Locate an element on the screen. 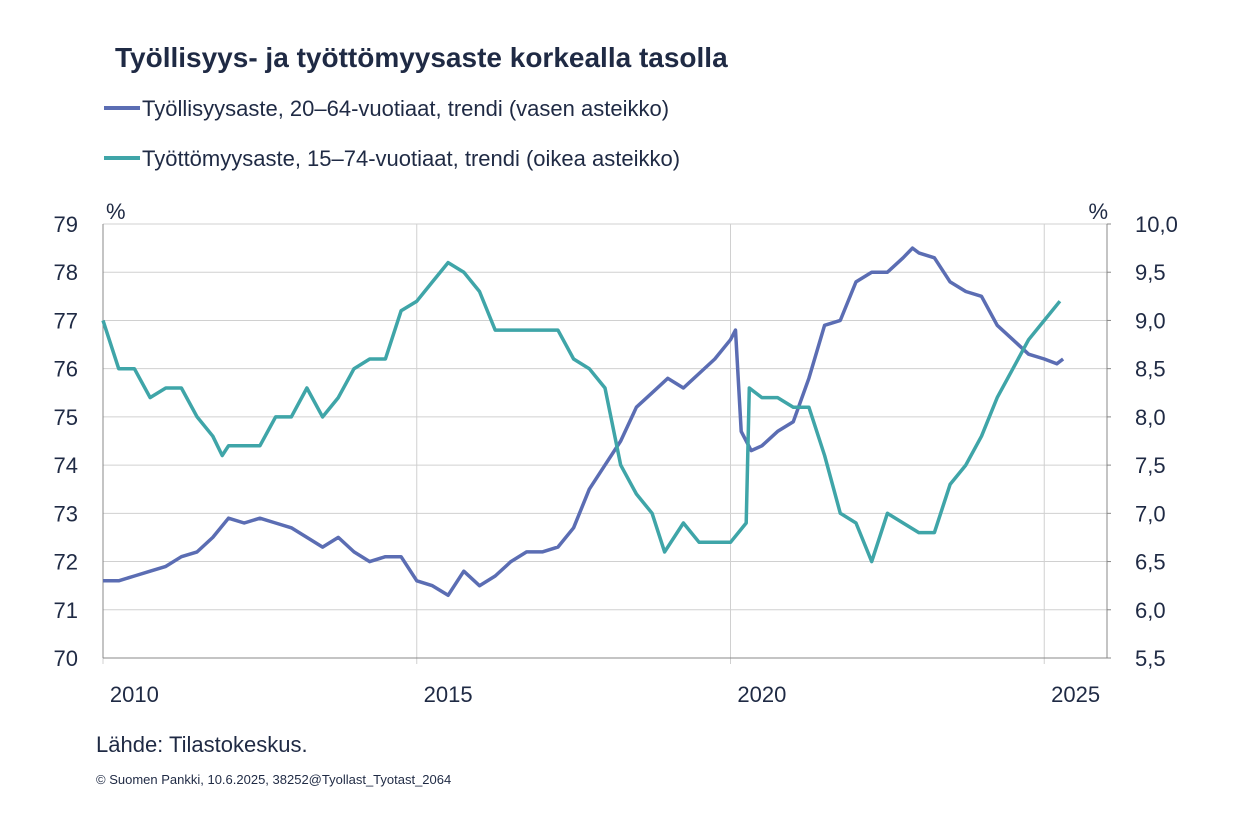 The height and width of the screenshot is (816, 1239). y2-tick-label: 6,5 is located at coordinates (1150, 562).